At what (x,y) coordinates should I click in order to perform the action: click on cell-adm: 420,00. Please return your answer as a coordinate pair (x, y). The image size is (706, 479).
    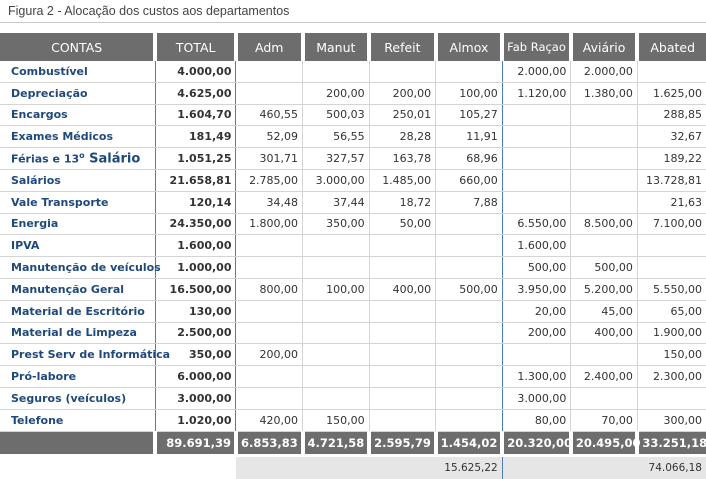
    Looking at the image, I should click on (269, 420).